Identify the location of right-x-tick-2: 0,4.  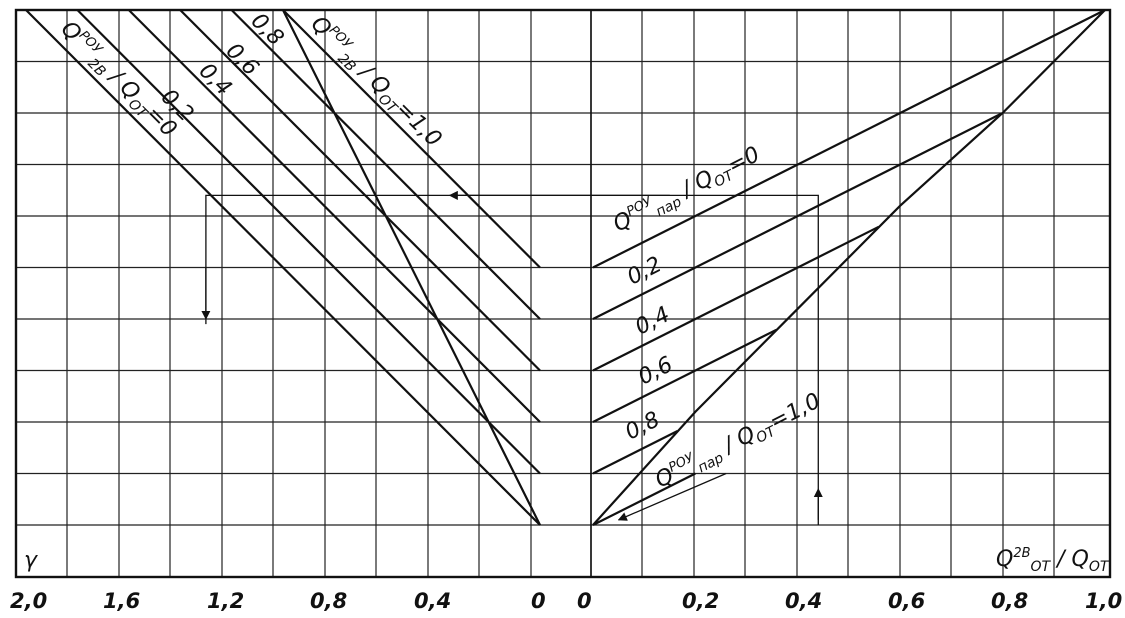
(803, 601).